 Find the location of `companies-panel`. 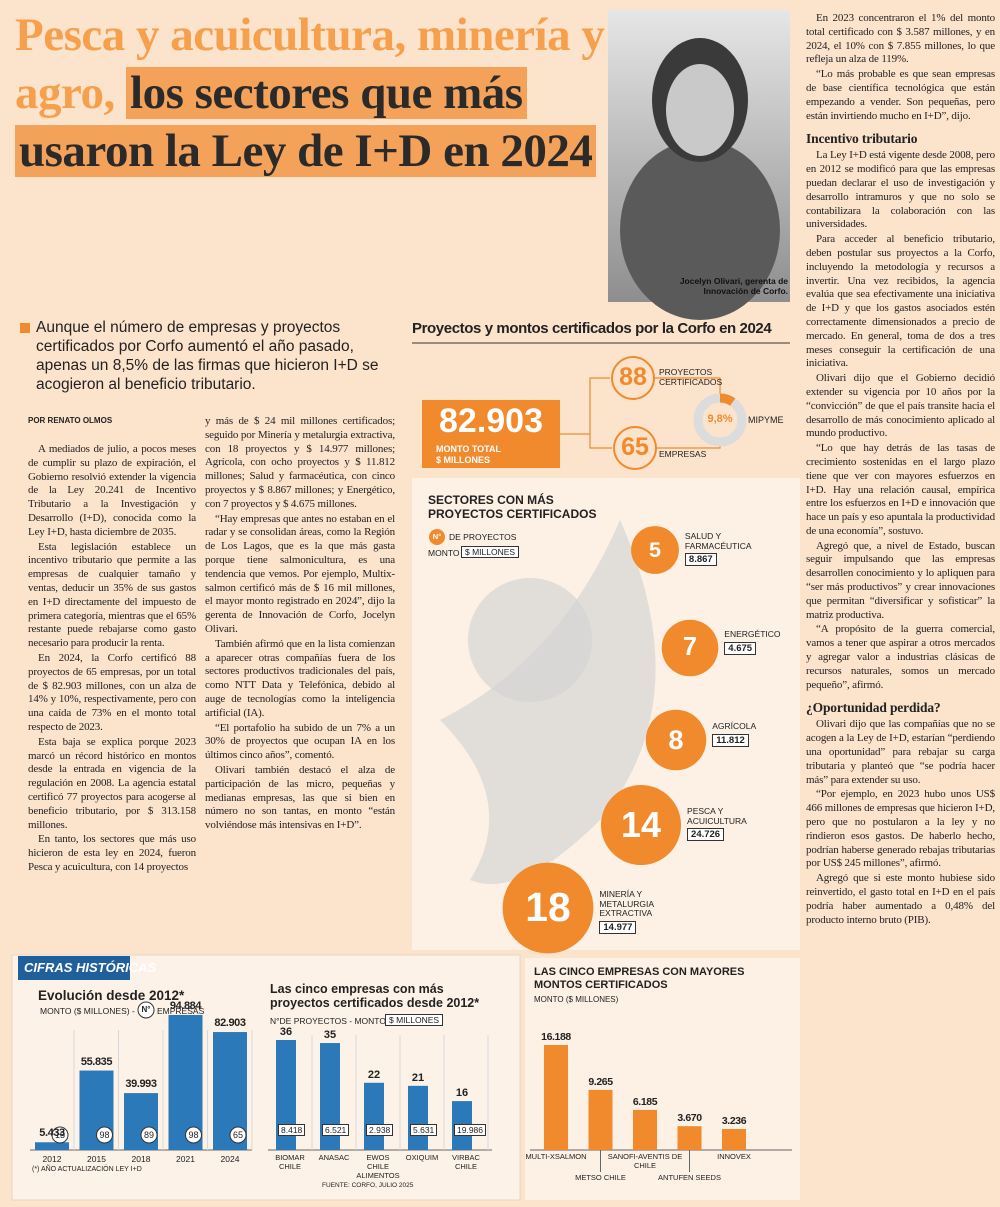

companies-panel is located at coordinates (662, 1079).